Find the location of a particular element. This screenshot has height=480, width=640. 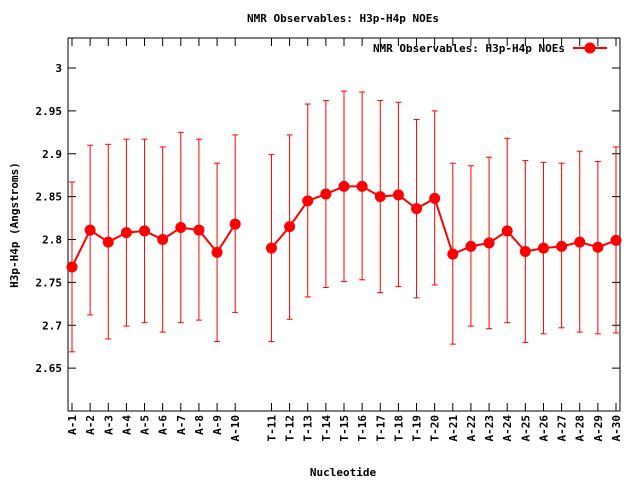

x-tick-label: T-16 is located at coordinates (362, 428).